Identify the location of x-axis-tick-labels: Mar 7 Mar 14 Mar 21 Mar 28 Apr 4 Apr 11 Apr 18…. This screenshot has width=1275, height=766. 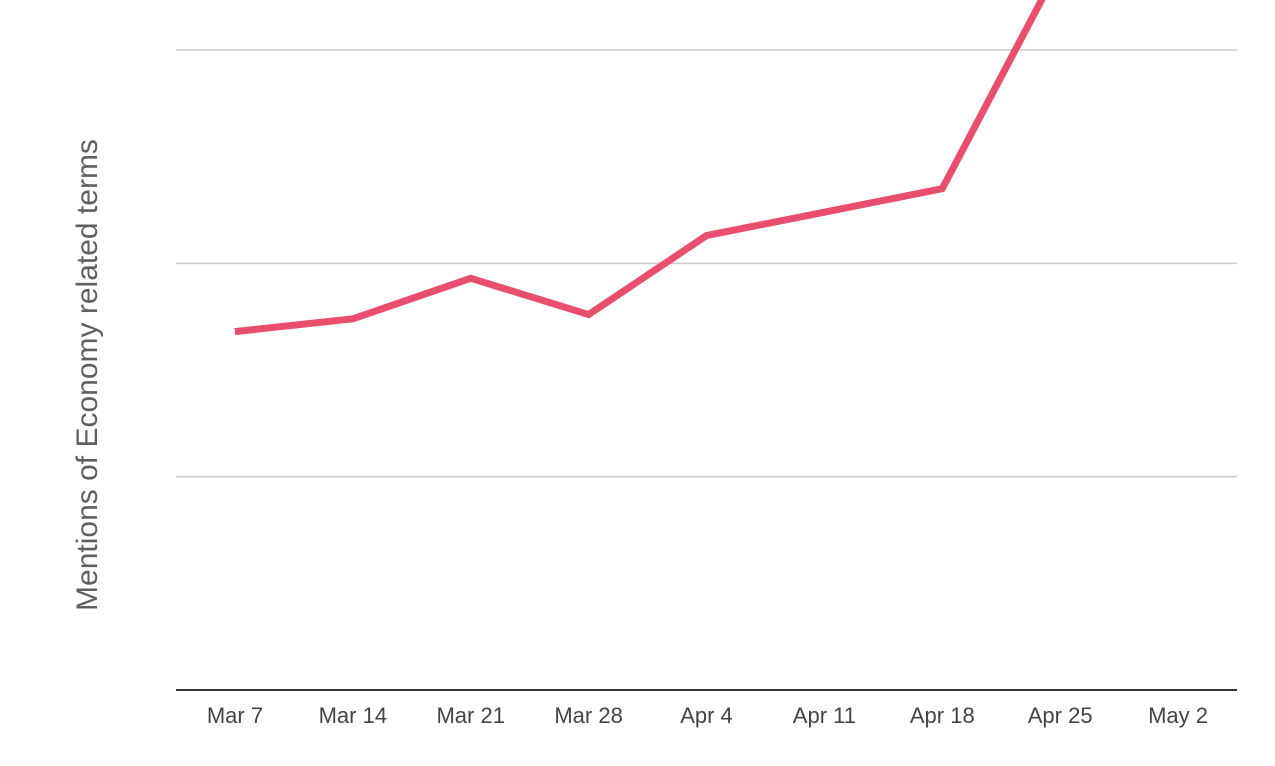
(707, 715).